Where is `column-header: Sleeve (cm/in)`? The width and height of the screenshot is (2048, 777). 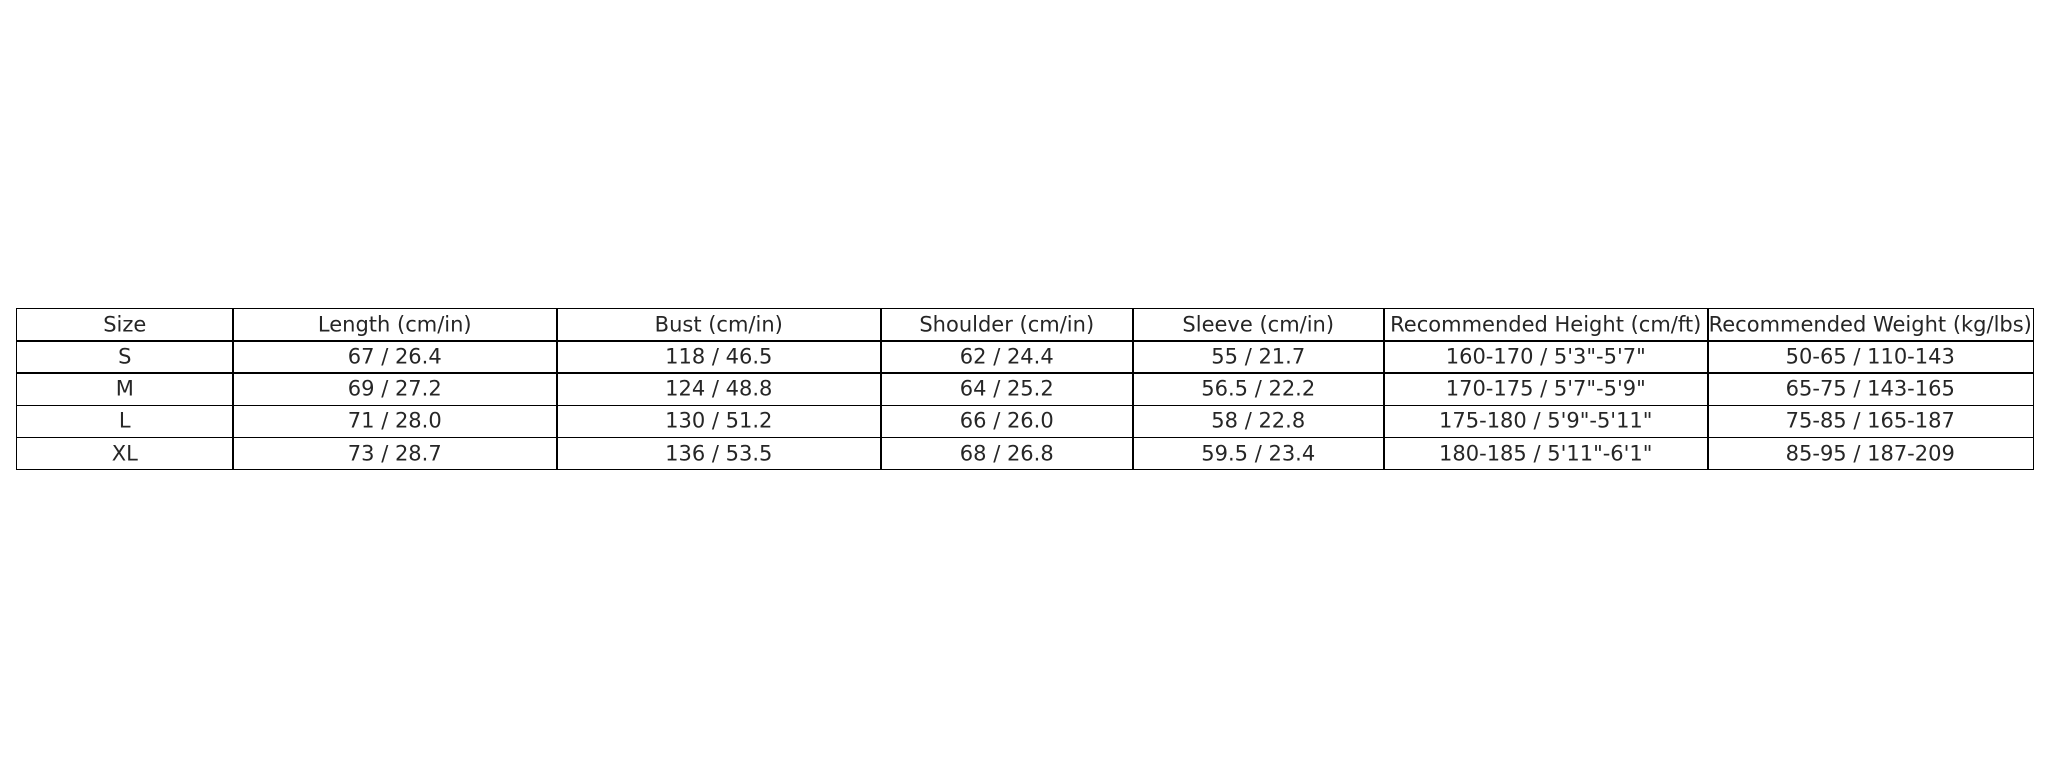
column-header: Sleeve (cm/in) is located at coordinates (1258, 324).